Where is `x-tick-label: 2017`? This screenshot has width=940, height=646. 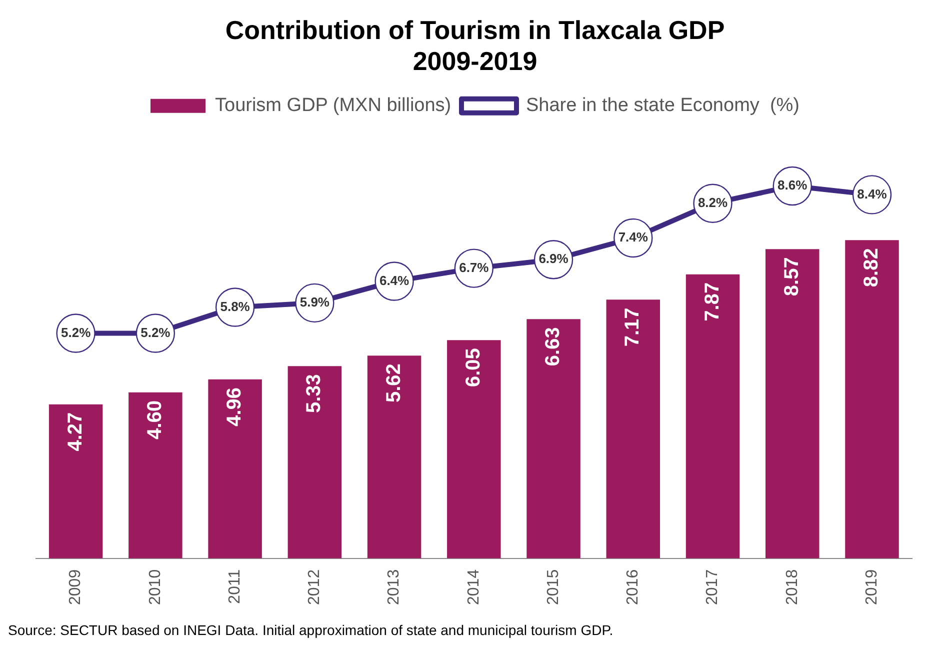 x-tick-label: 2017 is located at coordinates (713, 587).